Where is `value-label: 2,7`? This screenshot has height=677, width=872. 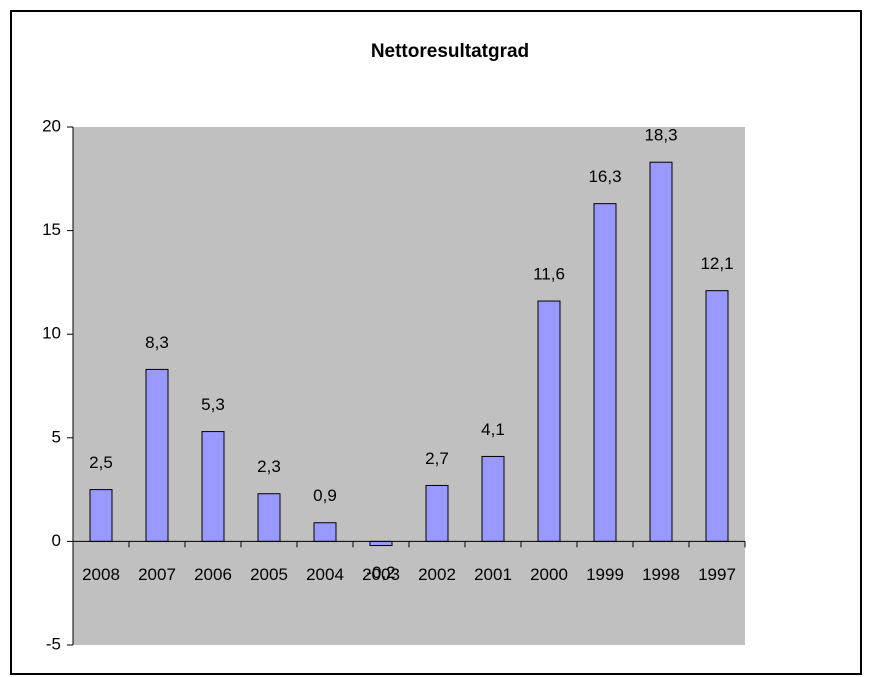 value-label: 2,7 is located at coordinates (437, 458).